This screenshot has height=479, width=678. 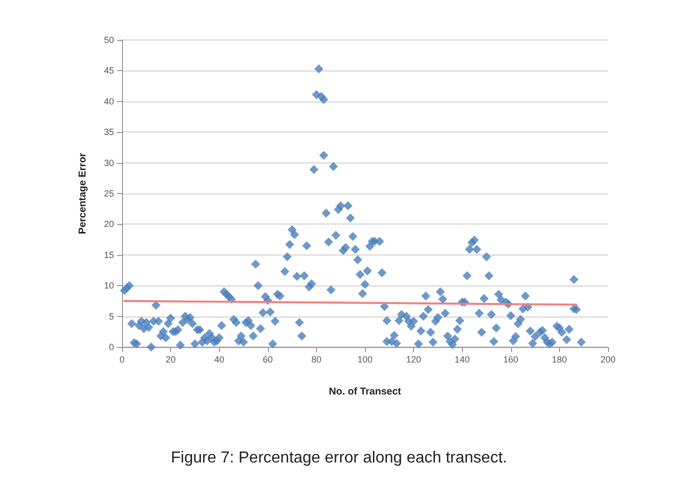 What do you see at coordinates (109, 193) in the screenshot?
I see `y-tick-label: 25` at bounding box center [109, 193].